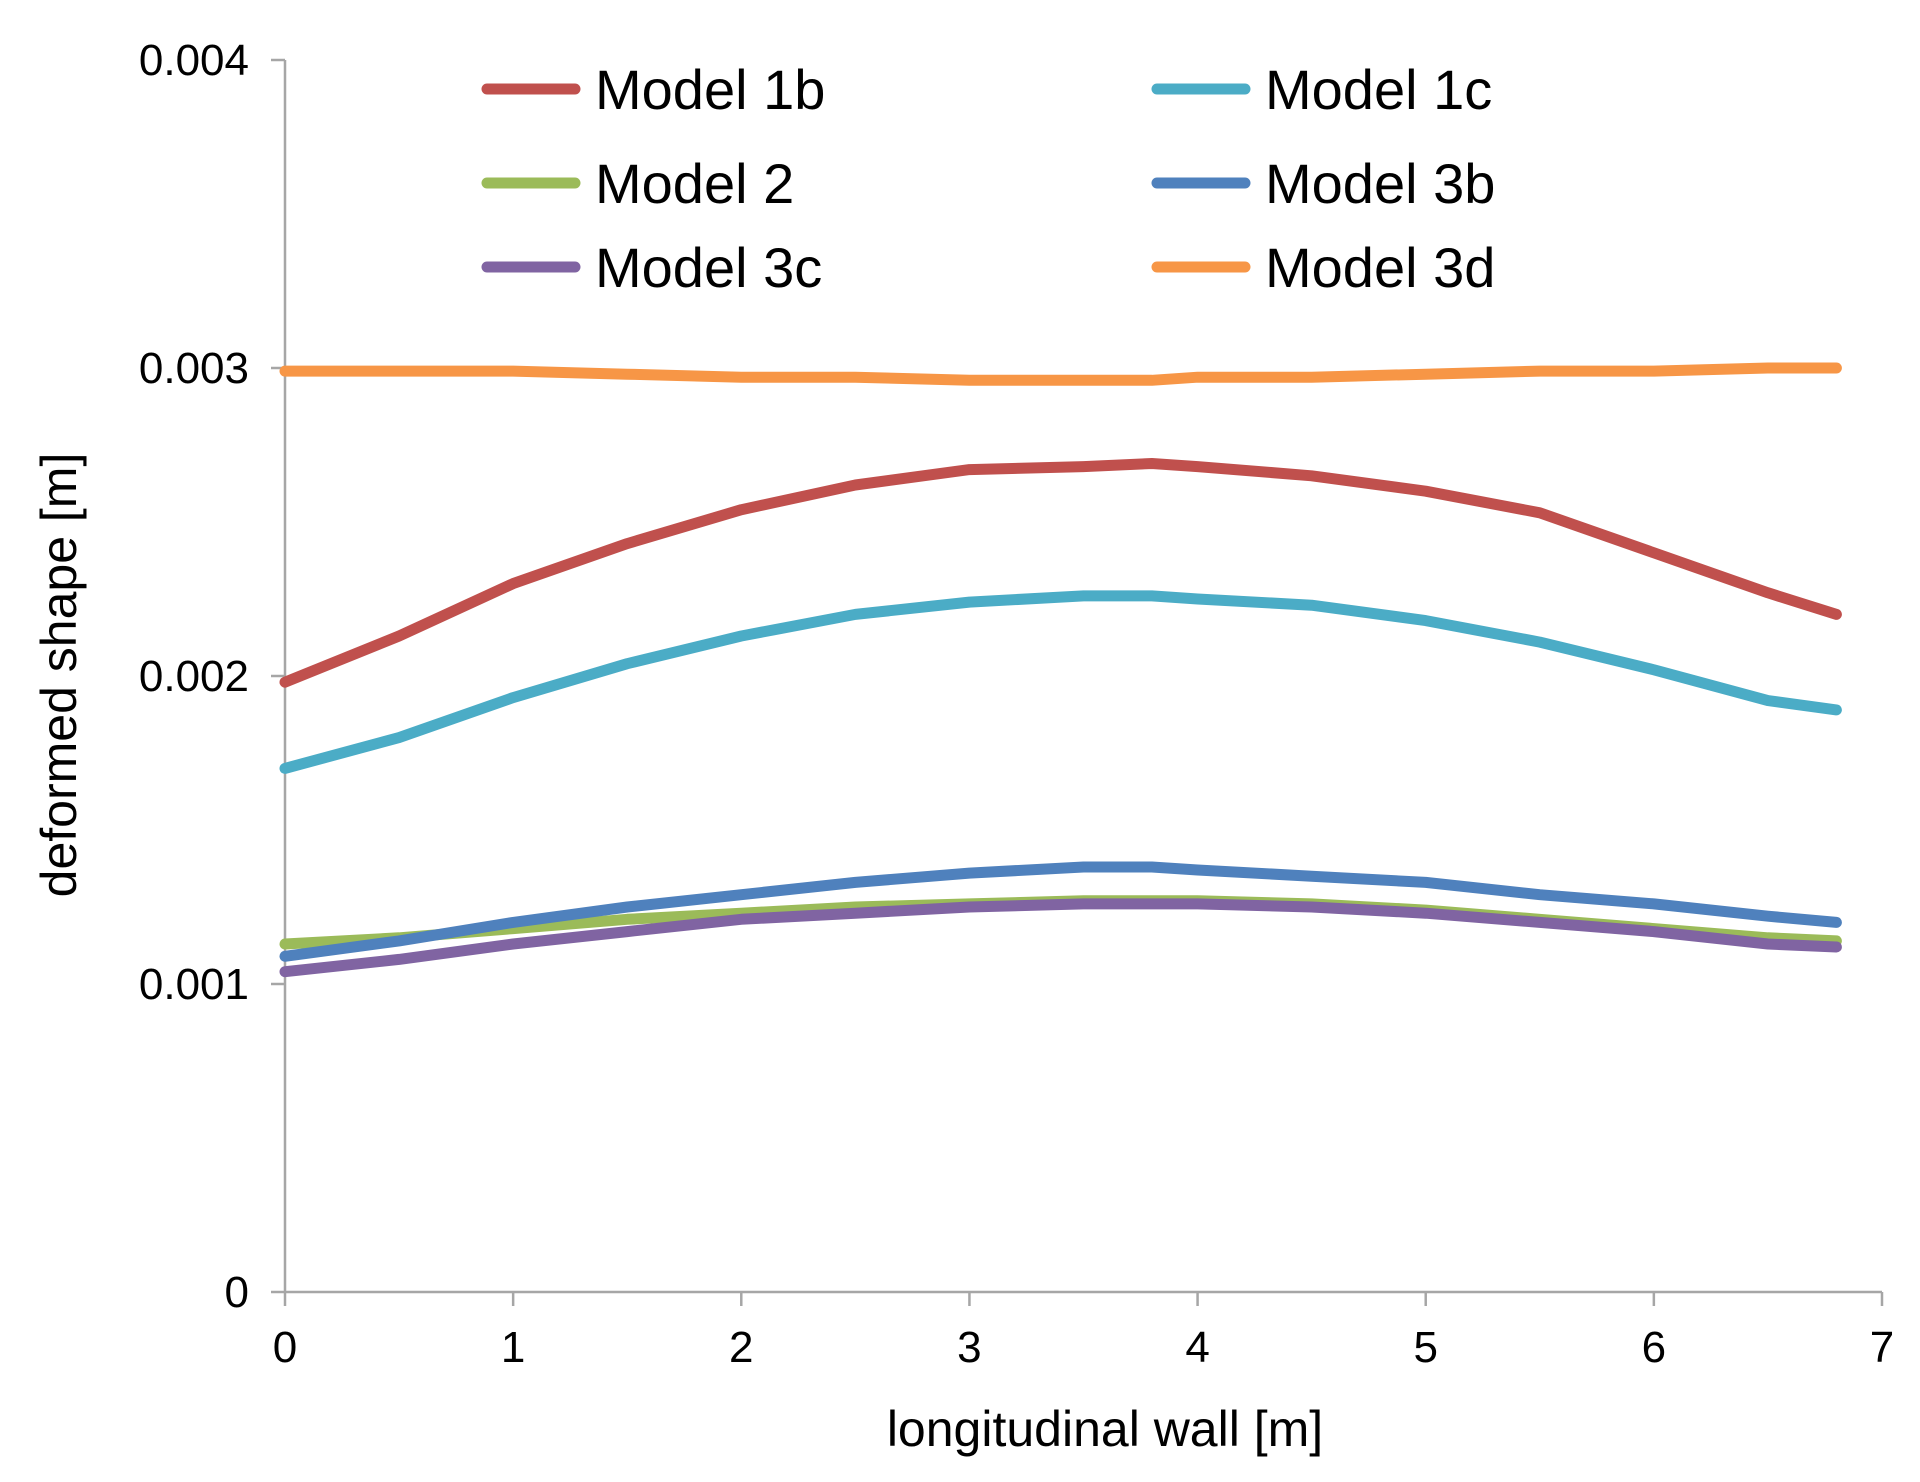  What do you see at coordinates (59, 675) in the screenshot?
I see `y-axis-title: deformed shape [m]` at bounding box center [59, 675].